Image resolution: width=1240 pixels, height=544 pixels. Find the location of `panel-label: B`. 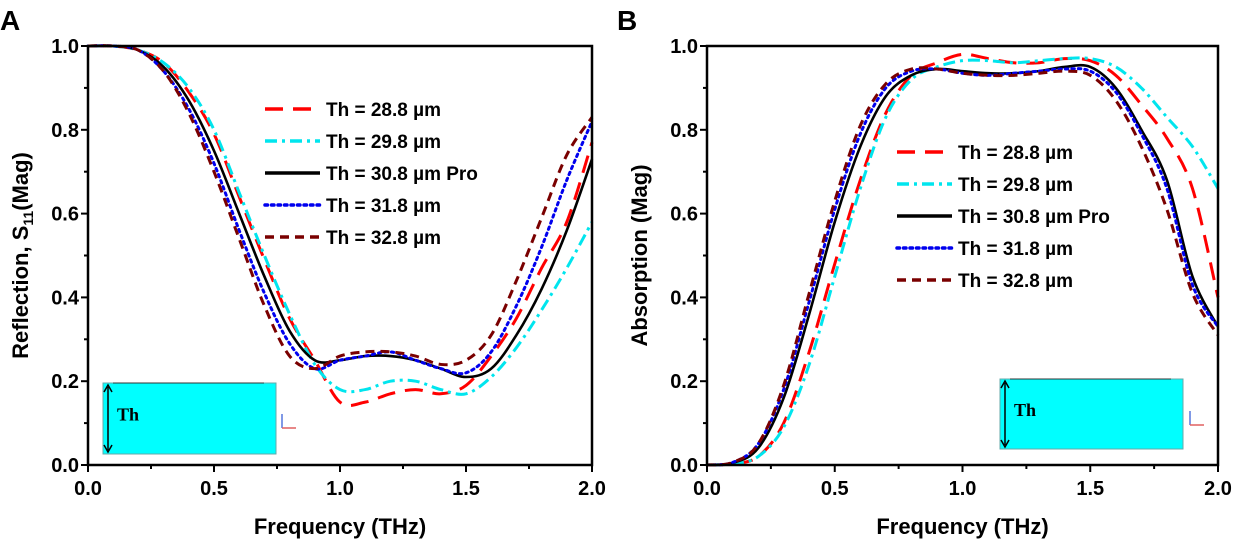

panel-label: B is located at coordinates (627, 20).